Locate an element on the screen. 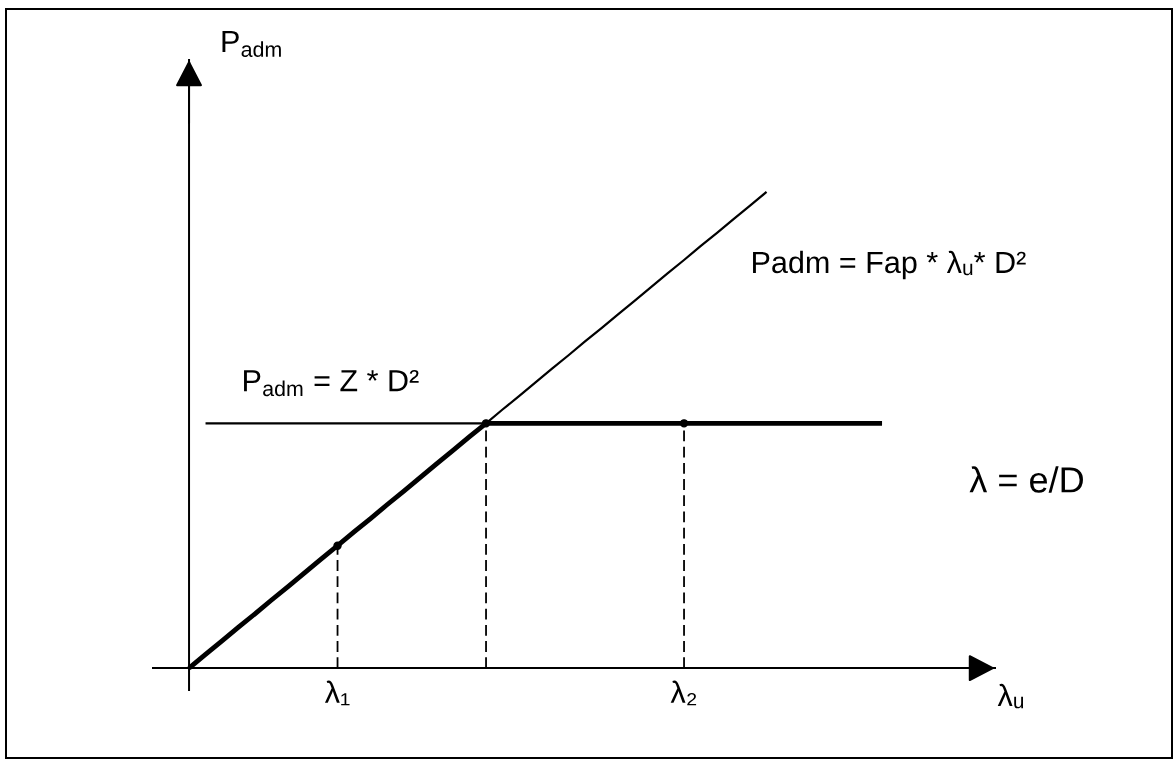  x-axis-title: λᵤ is located at coordinates (1010, 696).